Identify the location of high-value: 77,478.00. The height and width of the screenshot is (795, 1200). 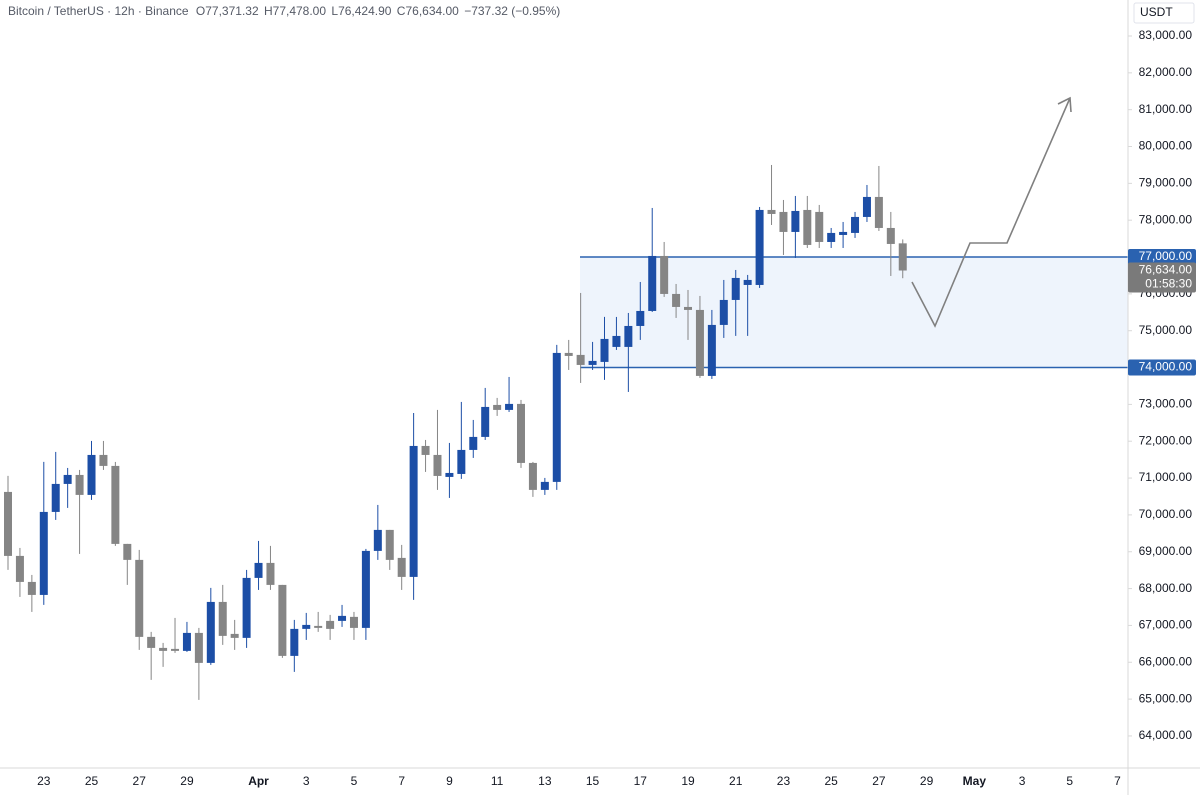
(300, 11).